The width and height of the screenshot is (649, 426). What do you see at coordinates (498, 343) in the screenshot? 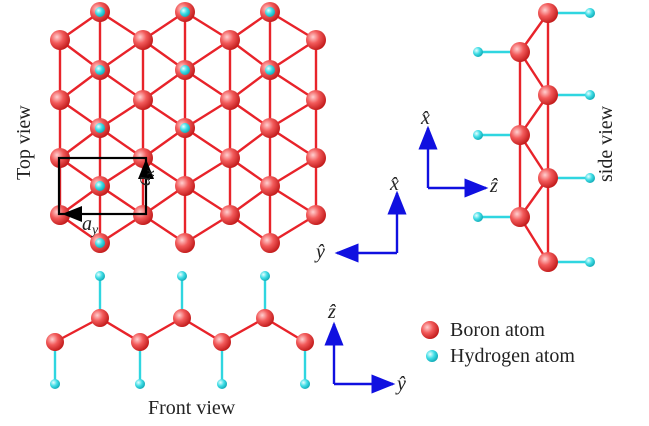
I see `legend: Boron atom Hydrogen atom` at bounding box center [498, 343].